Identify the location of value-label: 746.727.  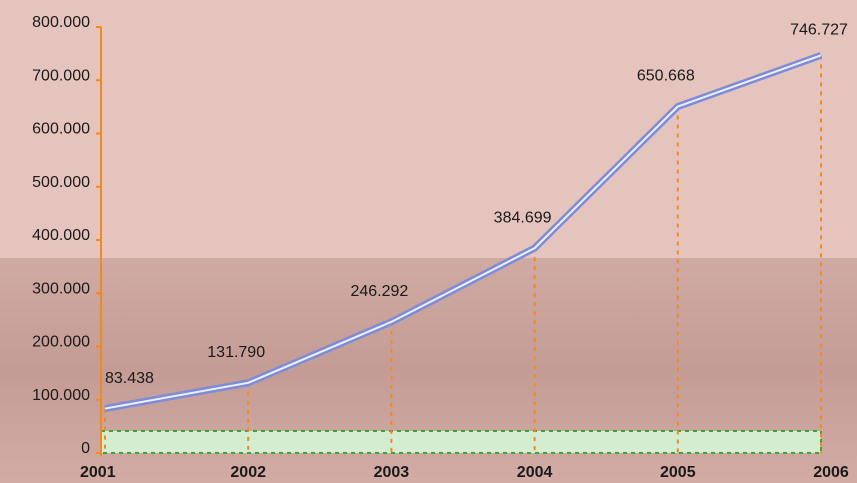
(819, 30).